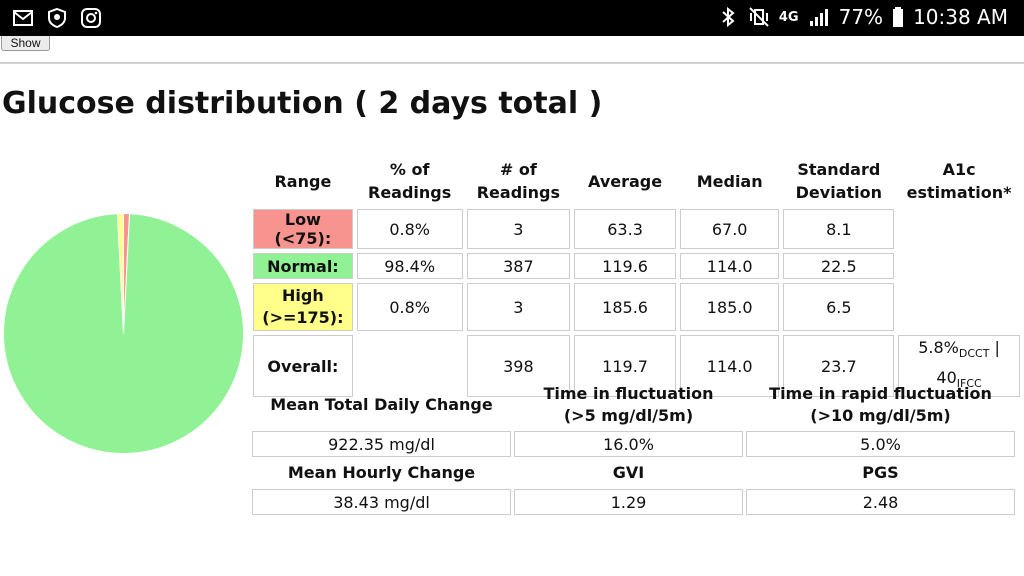 The width and height of the screenshot is (1024, 576). What do you see at coordinates (302, 103) in the screenshot?
I see `page-title: Glucose distribution ( 2 days total )` at bounding box center [302, 103].